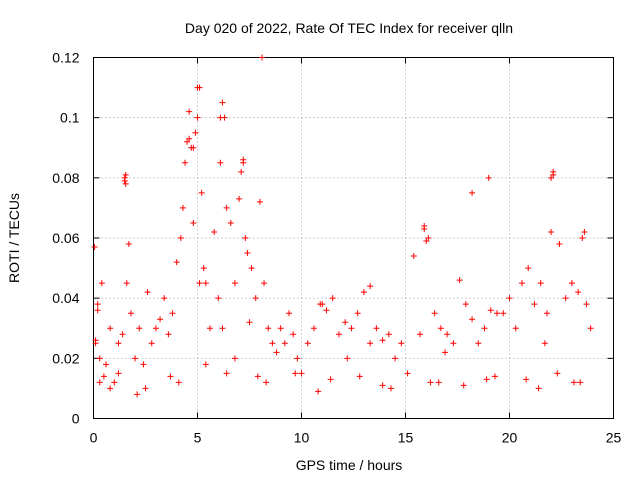 This screenshot has height=480, width=640. What do you see at coordinates (510, 438) in the screenshot?
I see `x-tick-label: 20` at bounding box center [510, 438].